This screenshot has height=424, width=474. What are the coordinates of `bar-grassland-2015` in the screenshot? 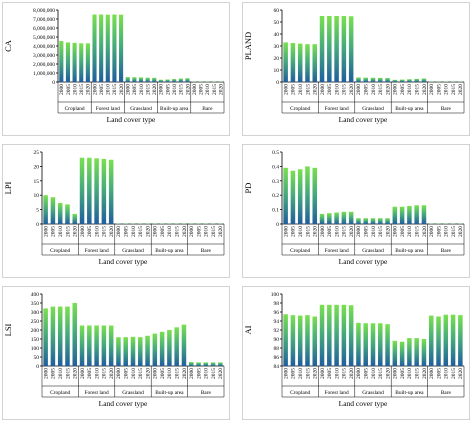 It's located at (147, 79).